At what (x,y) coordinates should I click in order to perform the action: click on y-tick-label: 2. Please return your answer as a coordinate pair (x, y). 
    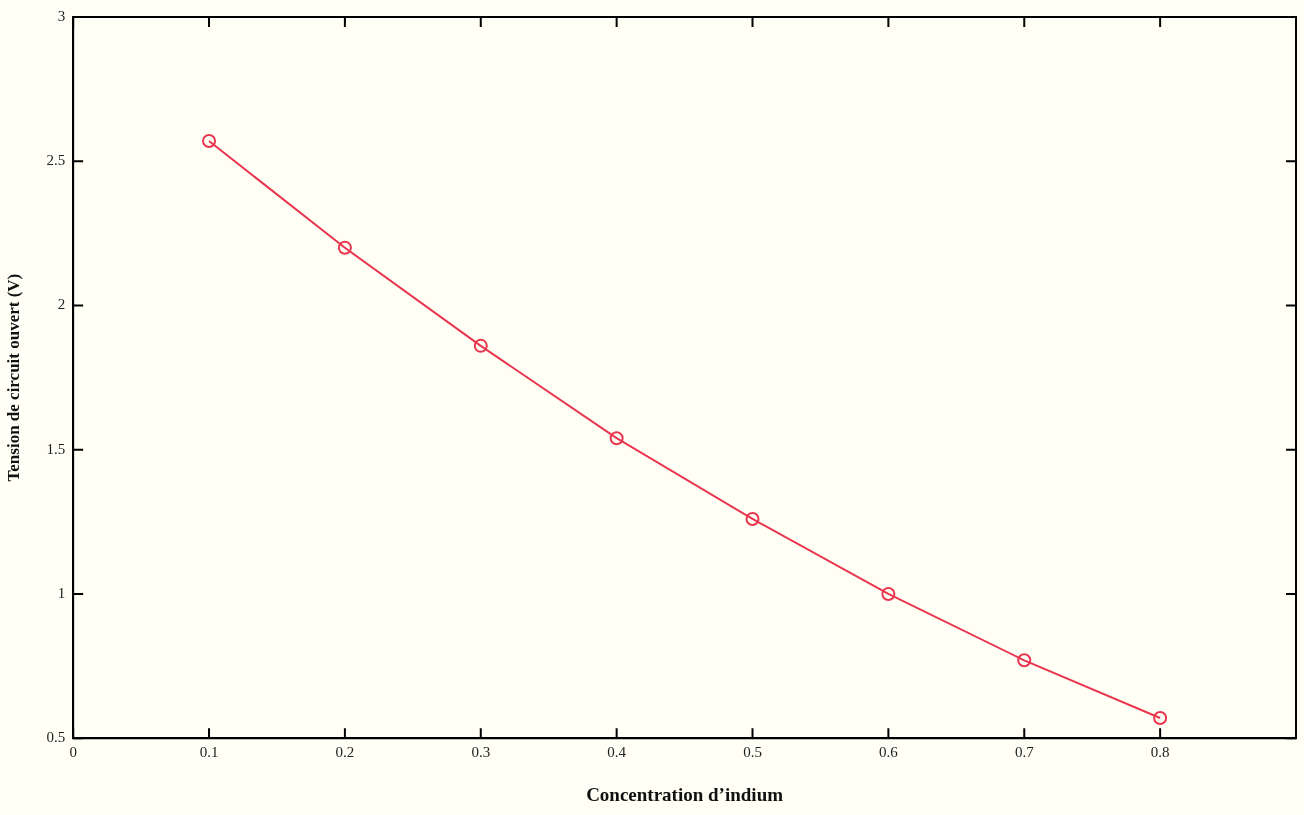
    Looking at the image, I should click on (61, 304).